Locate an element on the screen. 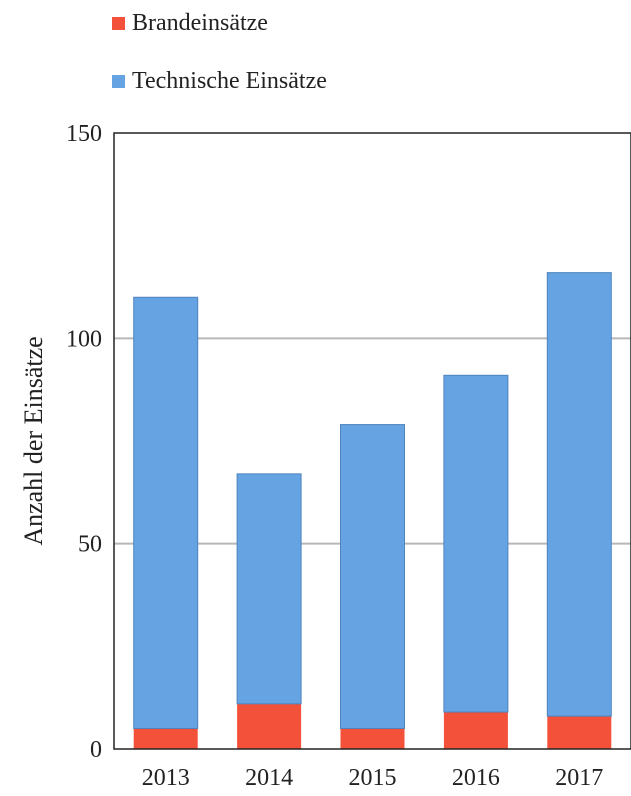  legend-swatch-technisch is located at coordinates (118, 81).